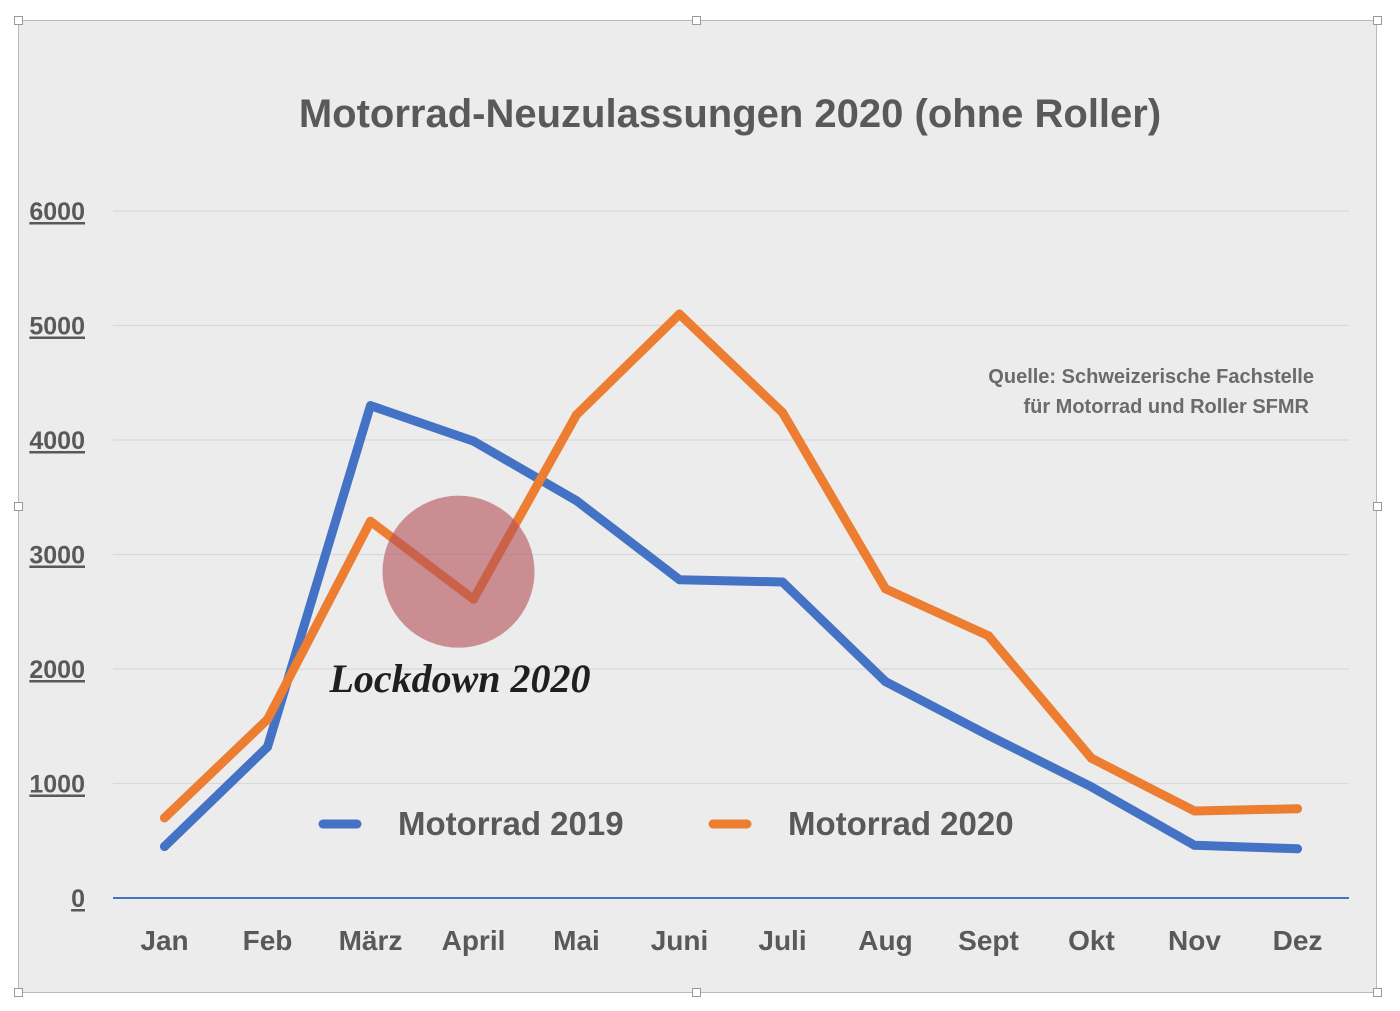 The width and height of the screenshot is (1400, 1011). Describe the element at coordinates (57, 327) in the screenshot. I see `y-tick-label: 5000` at that location.